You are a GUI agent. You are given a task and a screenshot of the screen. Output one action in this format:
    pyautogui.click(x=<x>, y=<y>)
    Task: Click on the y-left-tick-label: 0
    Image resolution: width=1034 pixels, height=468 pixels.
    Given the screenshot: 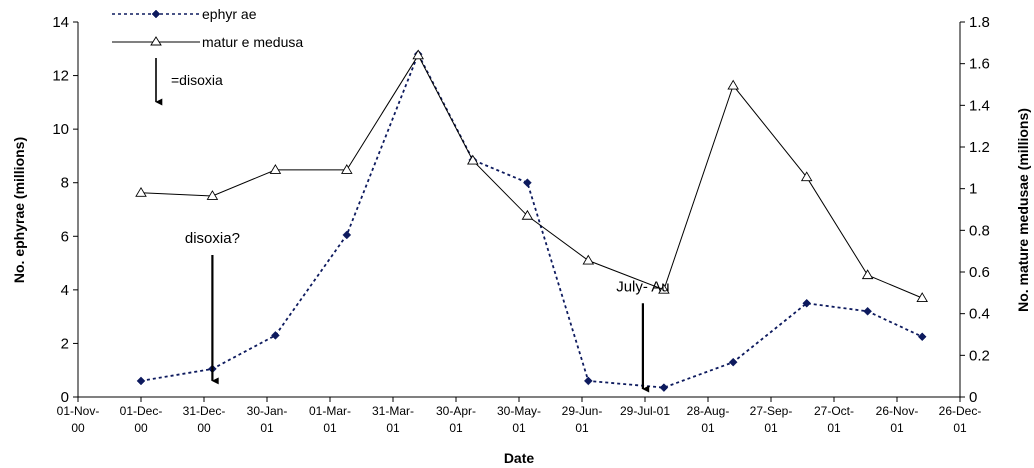 What is the action you would take?
    pyautogui.click(x=65, y=397)
    